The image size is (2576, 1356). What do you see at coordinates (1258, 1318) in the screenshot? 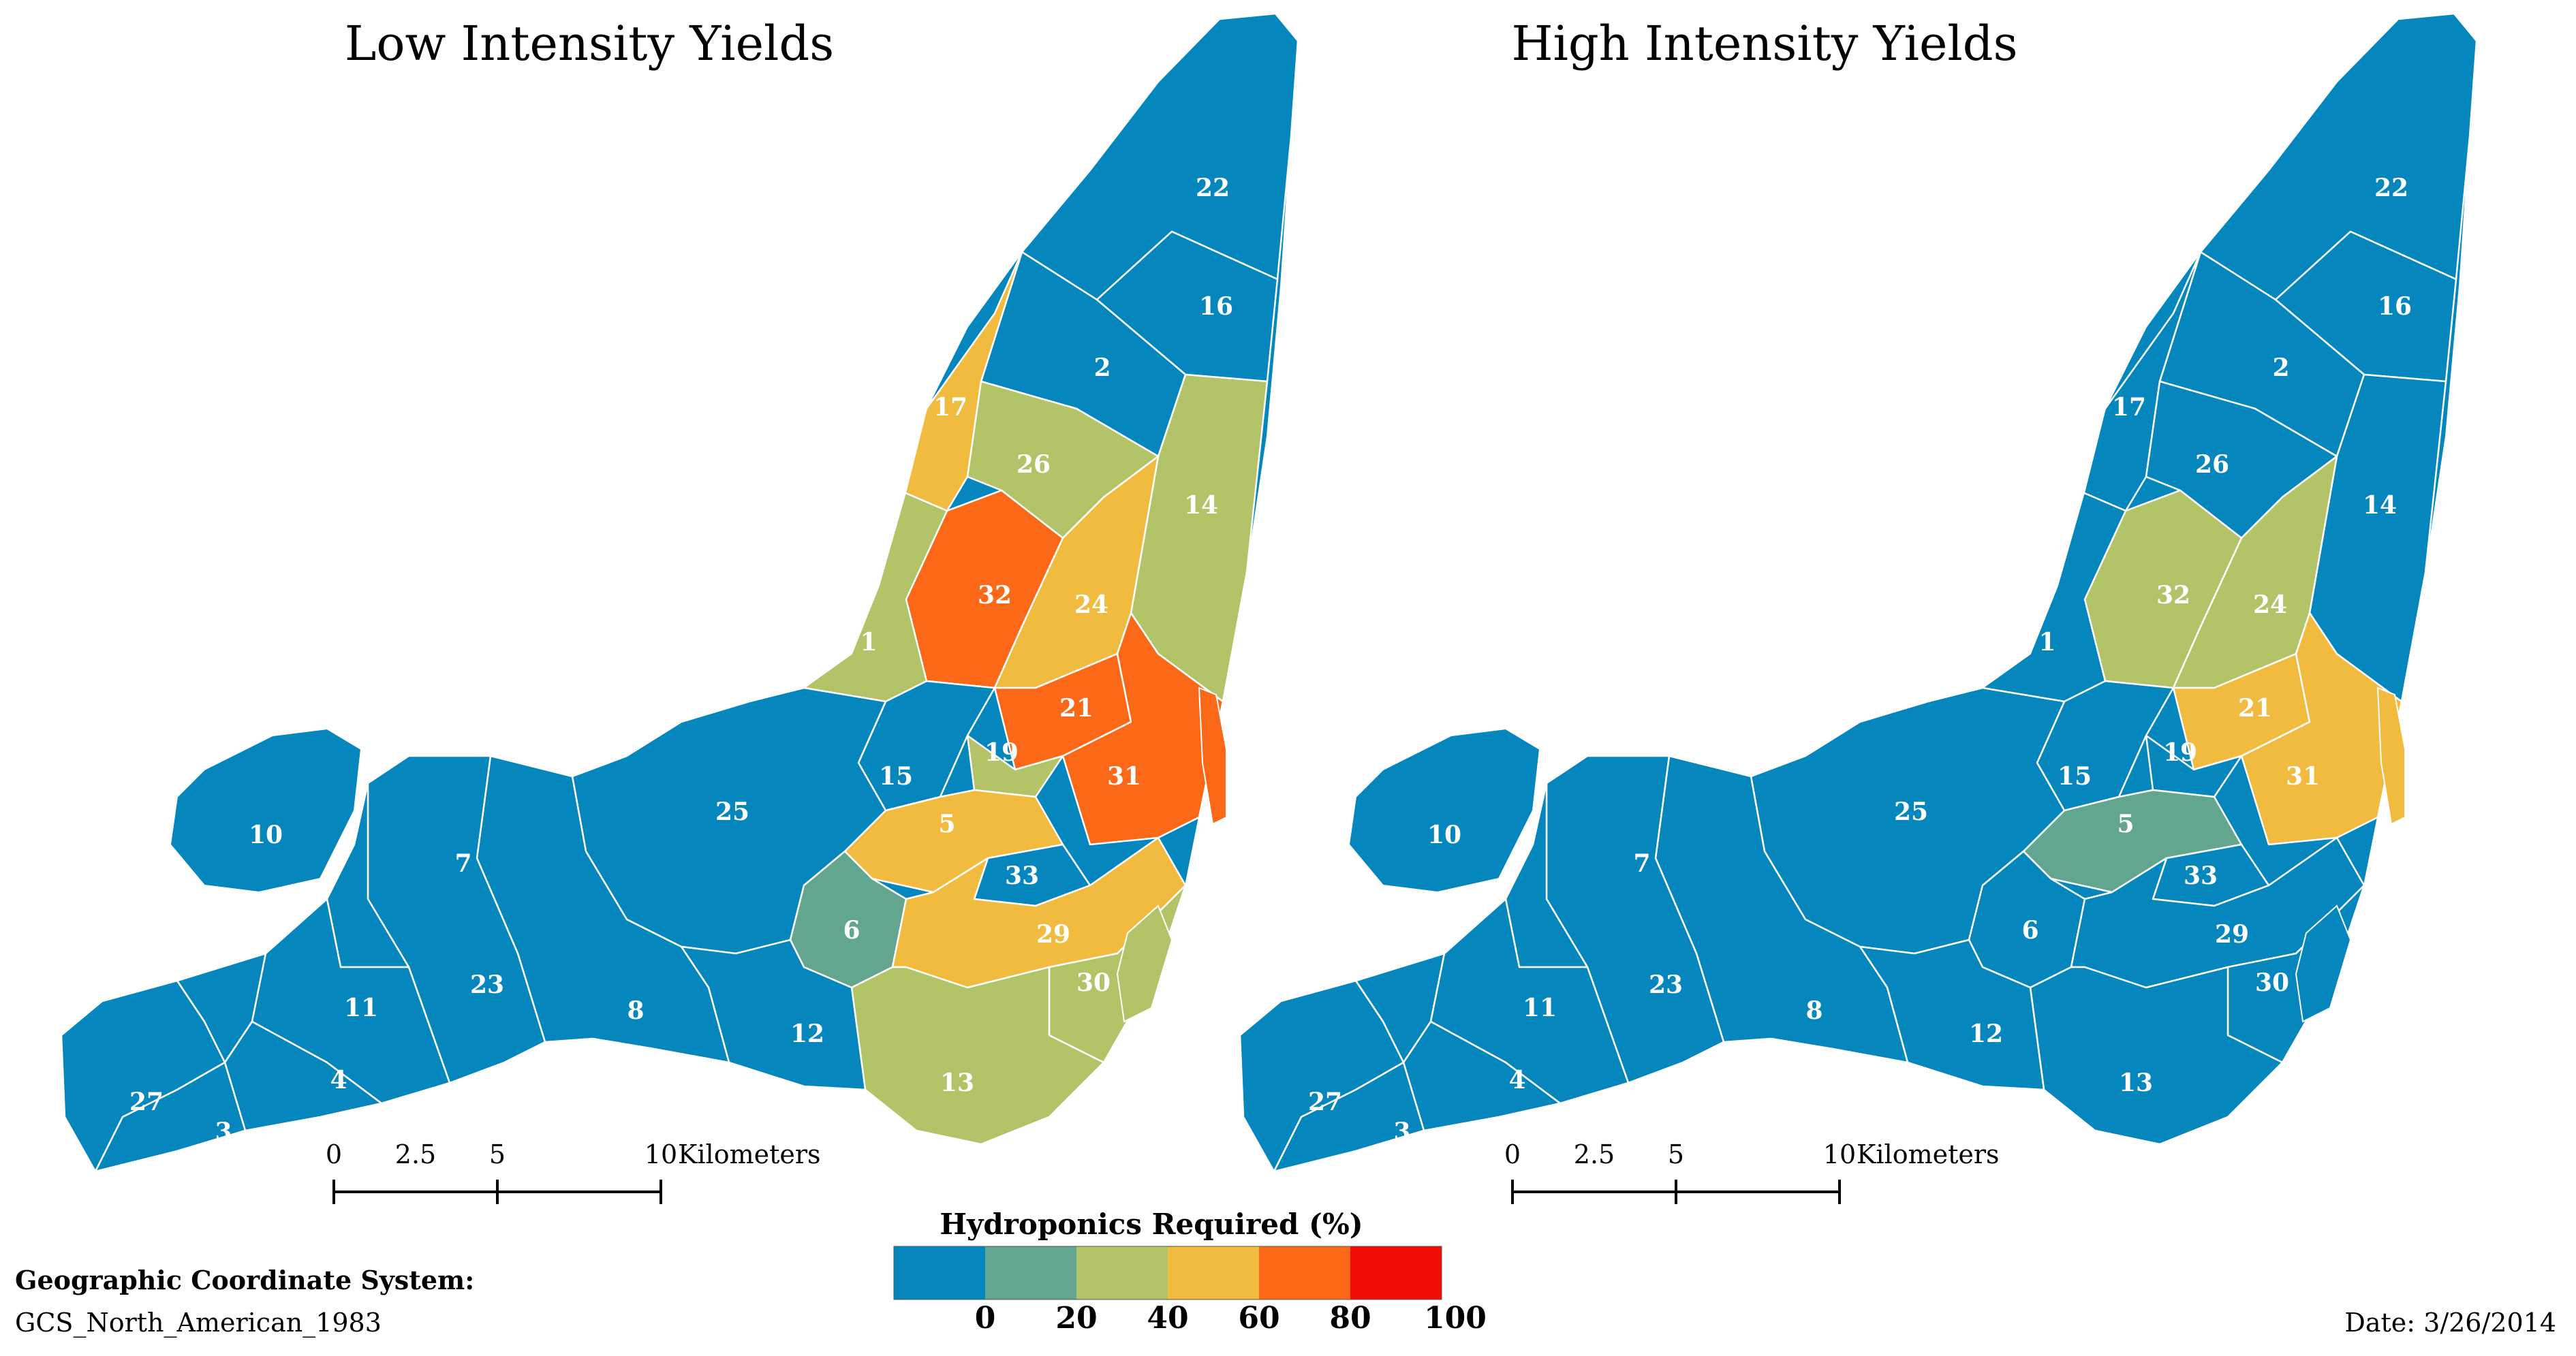
I see `legend-tick: 60` at bounding box center [1258, 1318].